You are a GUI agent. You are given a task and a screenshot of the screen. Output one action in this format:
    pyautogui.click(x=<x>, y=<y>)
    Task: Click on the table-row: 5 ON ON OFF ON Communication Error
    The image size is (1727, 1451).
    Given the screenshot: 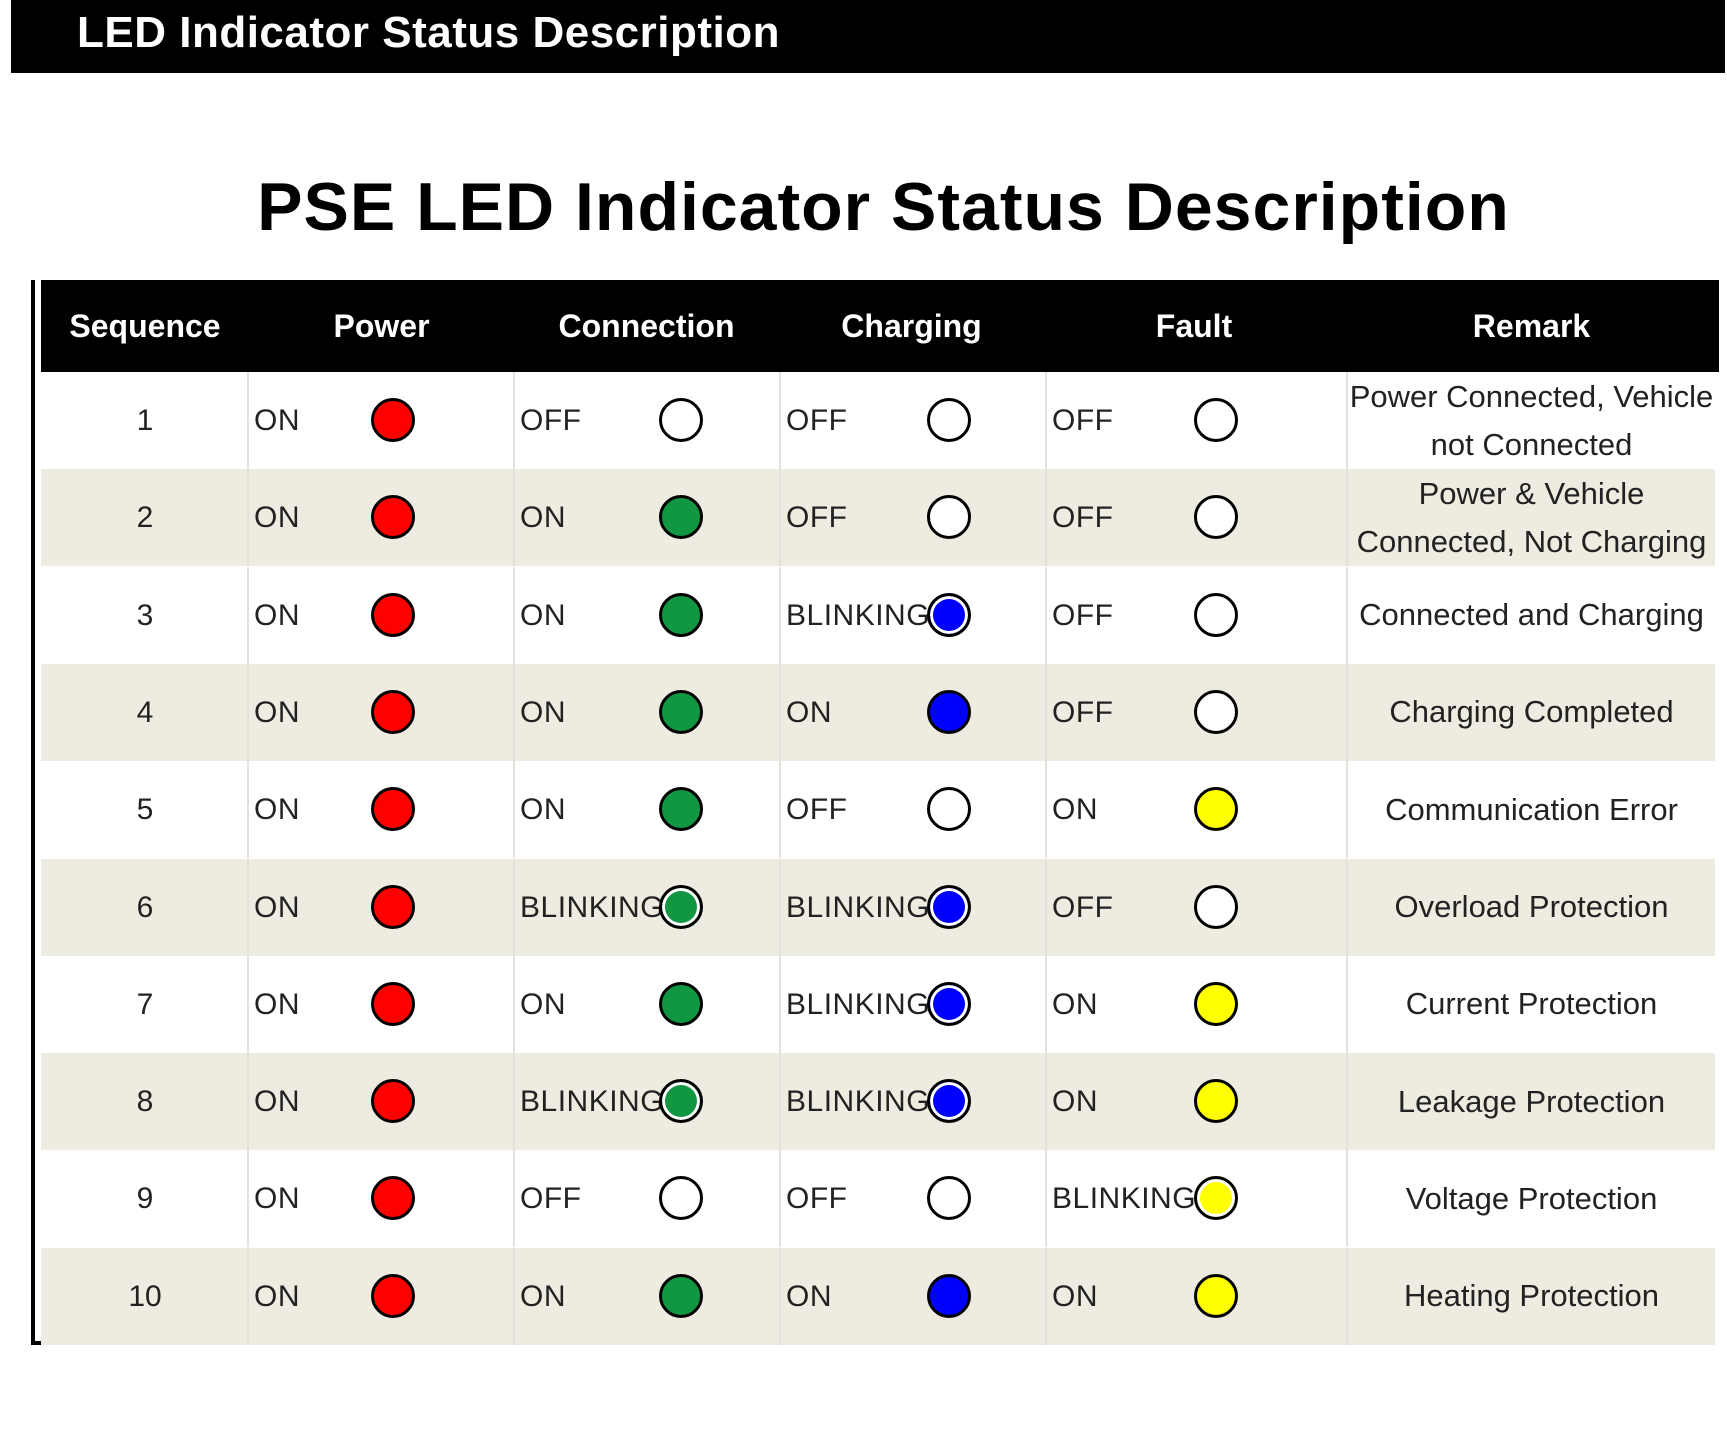 What is the action you would take?
    pyautogui.click(x=878, y=810)
    